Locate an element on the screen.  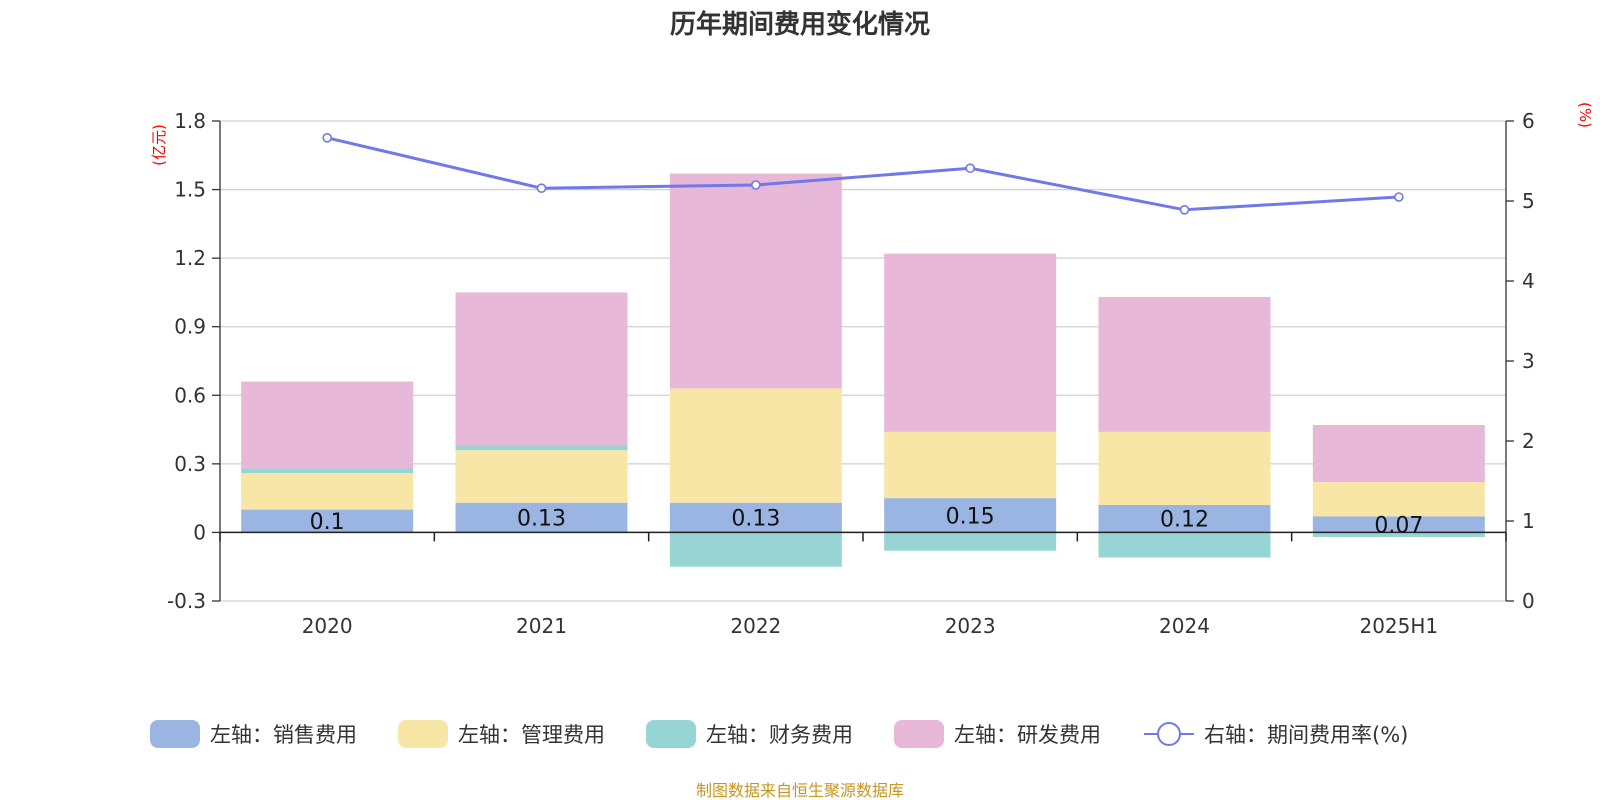
legend-item: 左轴：财务费用 is located at coordinates (749, 734).